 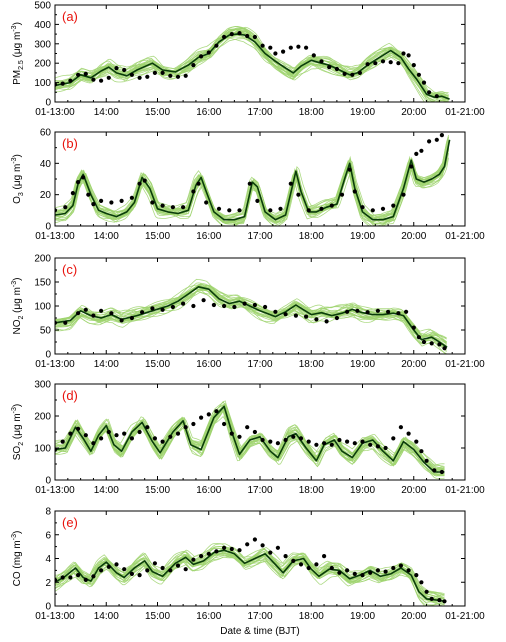 What do you see at coordinates (70, 16) in the screenshot?
I see `panel-label: (a)` at bounding box center [70, 16].